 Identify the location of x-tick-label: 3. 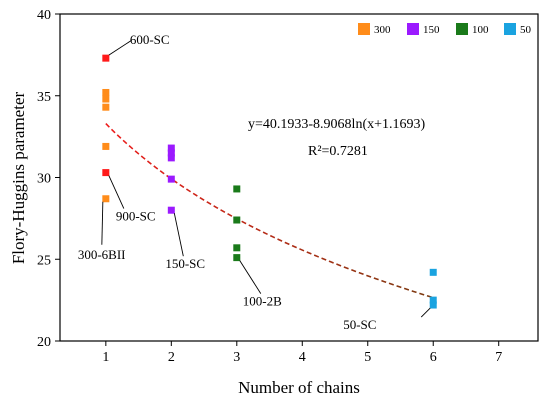
(236, 357).